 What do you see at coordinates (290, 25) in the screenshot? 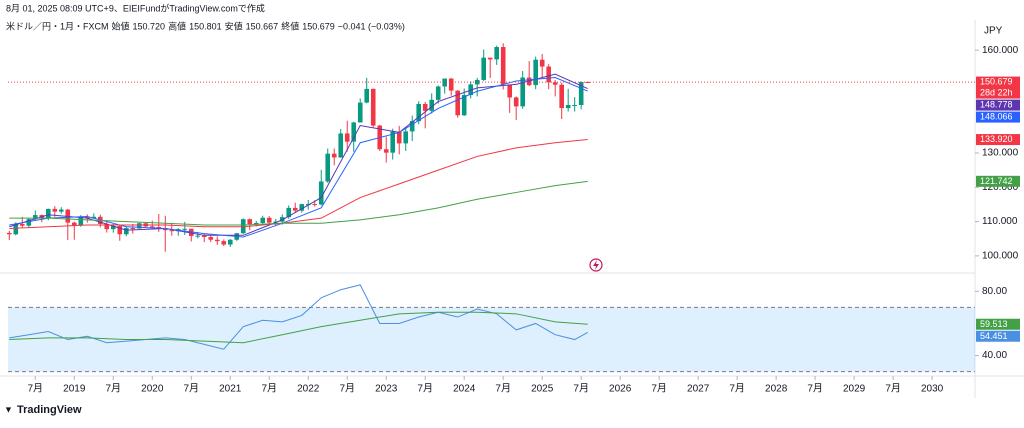
I see `ohlc-label: 終値` at bounding box center [290, 25].